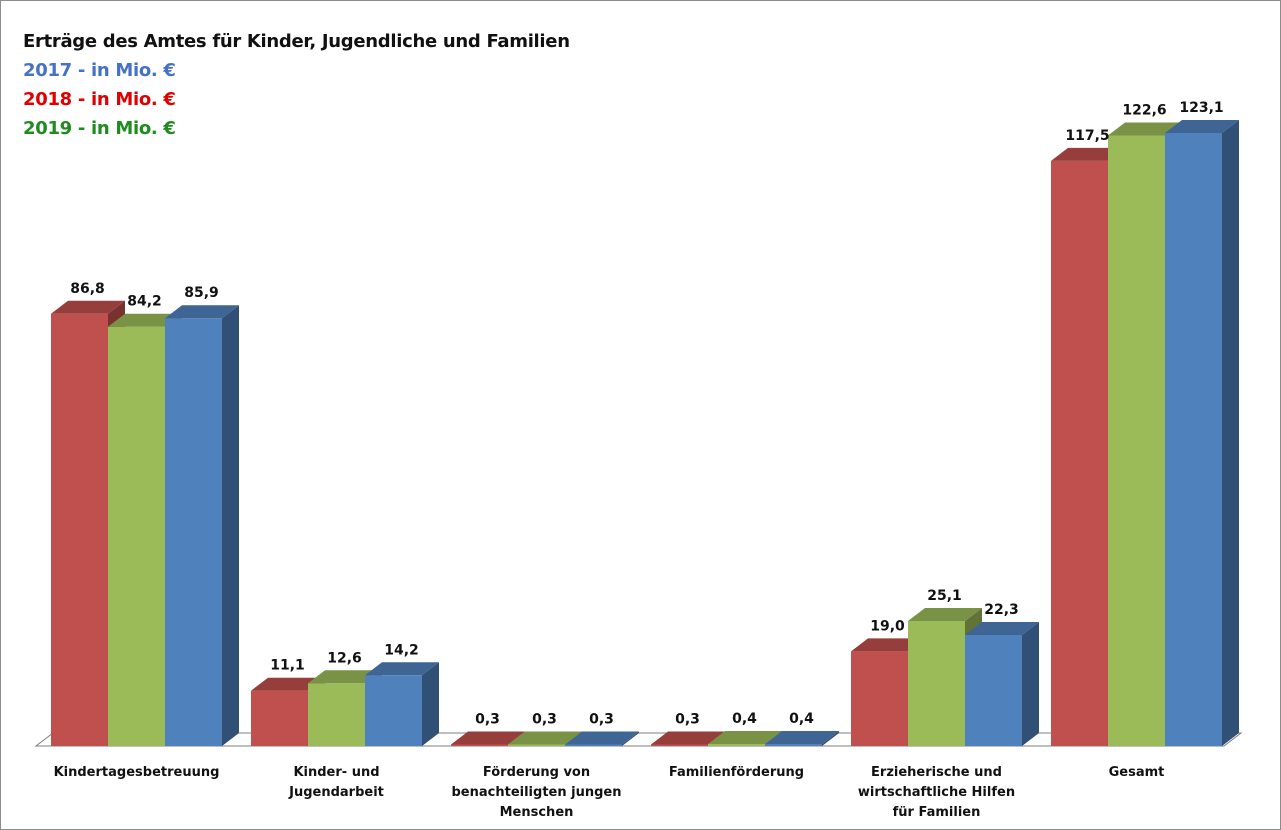  I want to click on category-label-4-2: für Familien, so click(937, 812).